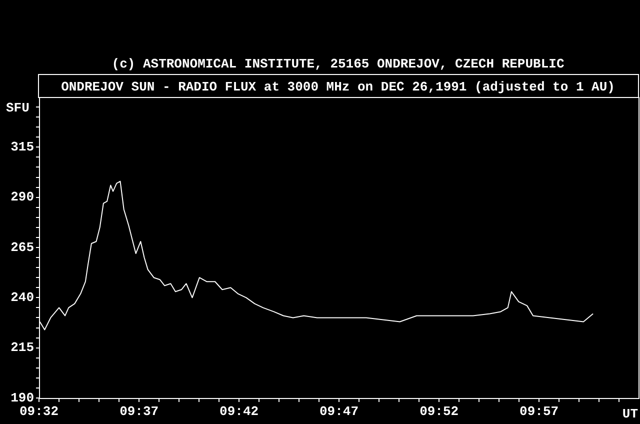 The height and width of the screenshot is (424, 640). I want to click on x-tick-label: 09:37, so click(139, 412).